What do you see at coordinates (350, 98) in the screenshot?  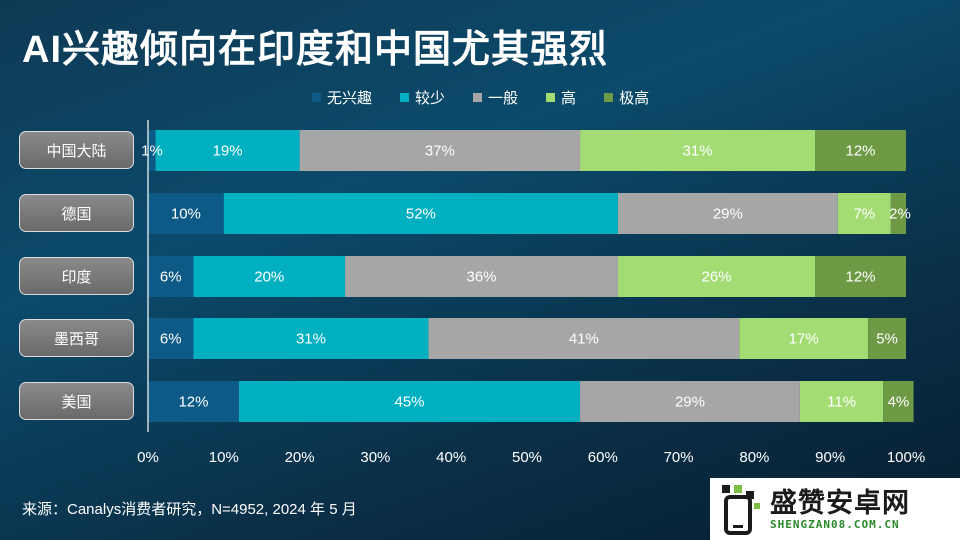 I see `legend-label: 无兴趣` at bounding box center [350, 98].